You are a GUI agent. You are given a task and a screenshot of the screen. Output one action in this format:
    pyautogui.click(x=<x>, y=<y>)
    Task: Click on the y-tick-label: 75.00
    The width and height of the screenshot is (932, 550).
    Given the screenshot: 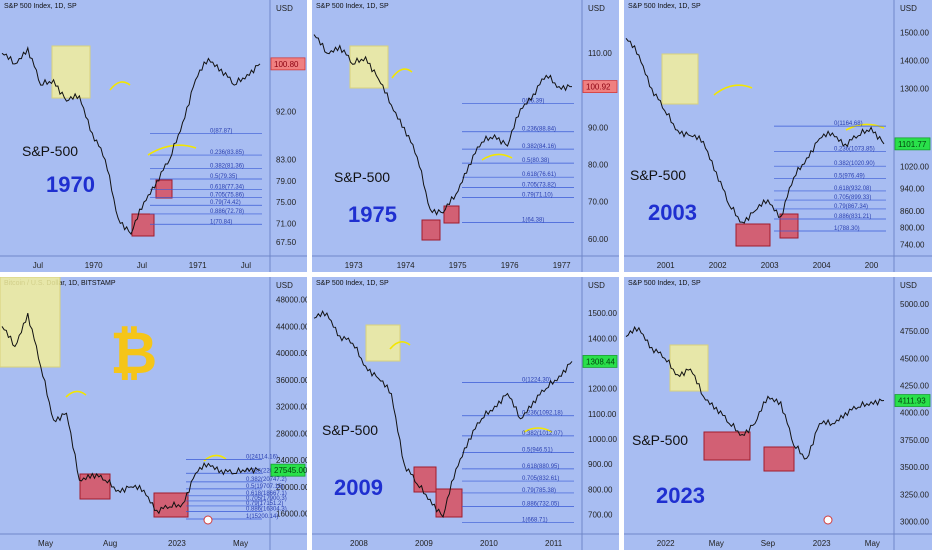 What is the action you would take?
    pyautogui.click(x=286, y=202)
    